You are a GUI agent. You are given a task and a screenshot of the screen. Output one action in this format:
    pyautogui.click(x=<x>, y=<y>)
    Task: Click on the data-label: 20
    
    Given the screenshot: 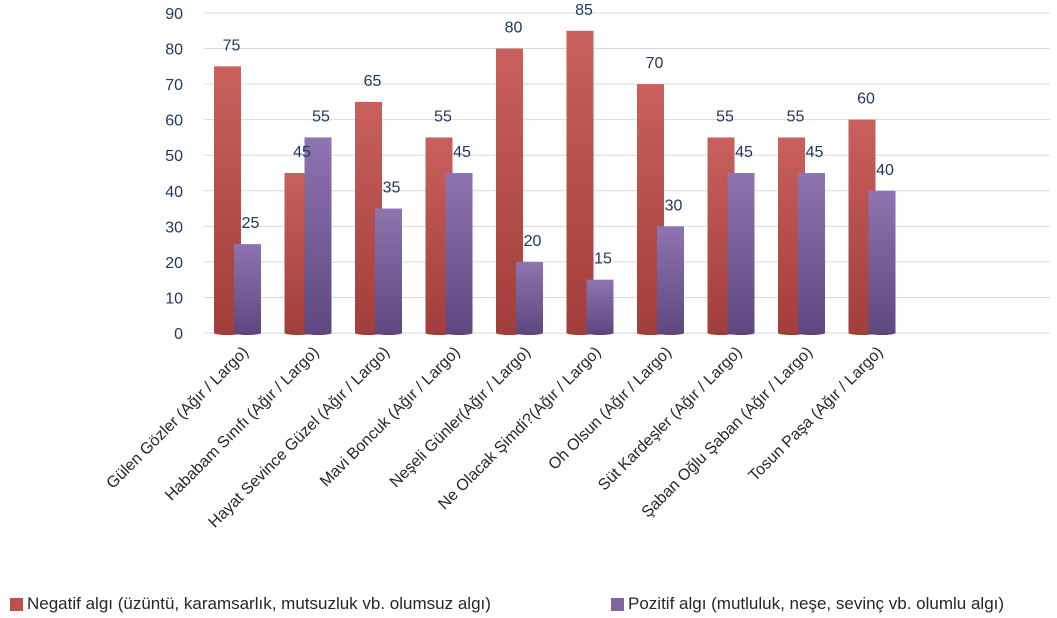 What is the action you would take?
    pyautogui.click(x=533, y=241)
    